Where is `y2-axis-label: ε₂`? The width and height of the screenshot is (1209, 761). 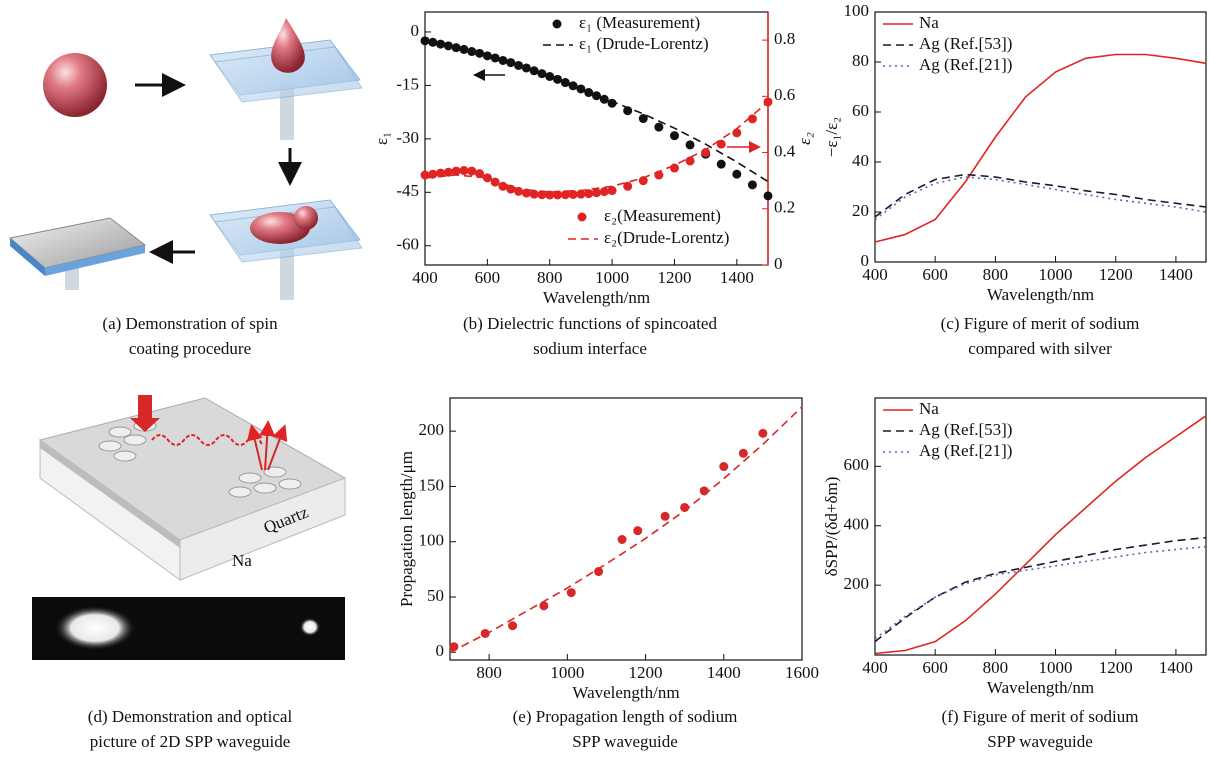
y2-axis-label: ε₂ is located at coordinates (804, 138).